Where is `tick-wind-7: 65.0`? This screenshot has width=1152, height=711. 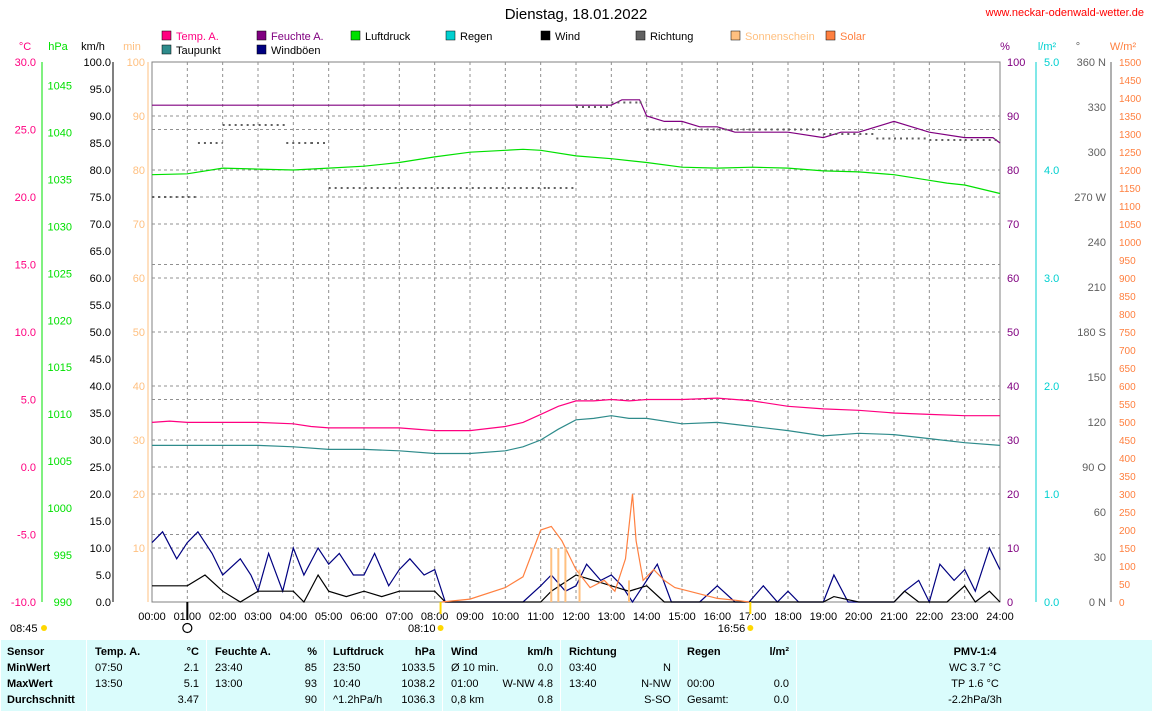 tick-wind-7: 65.0 is located at coordinates (100, 252).